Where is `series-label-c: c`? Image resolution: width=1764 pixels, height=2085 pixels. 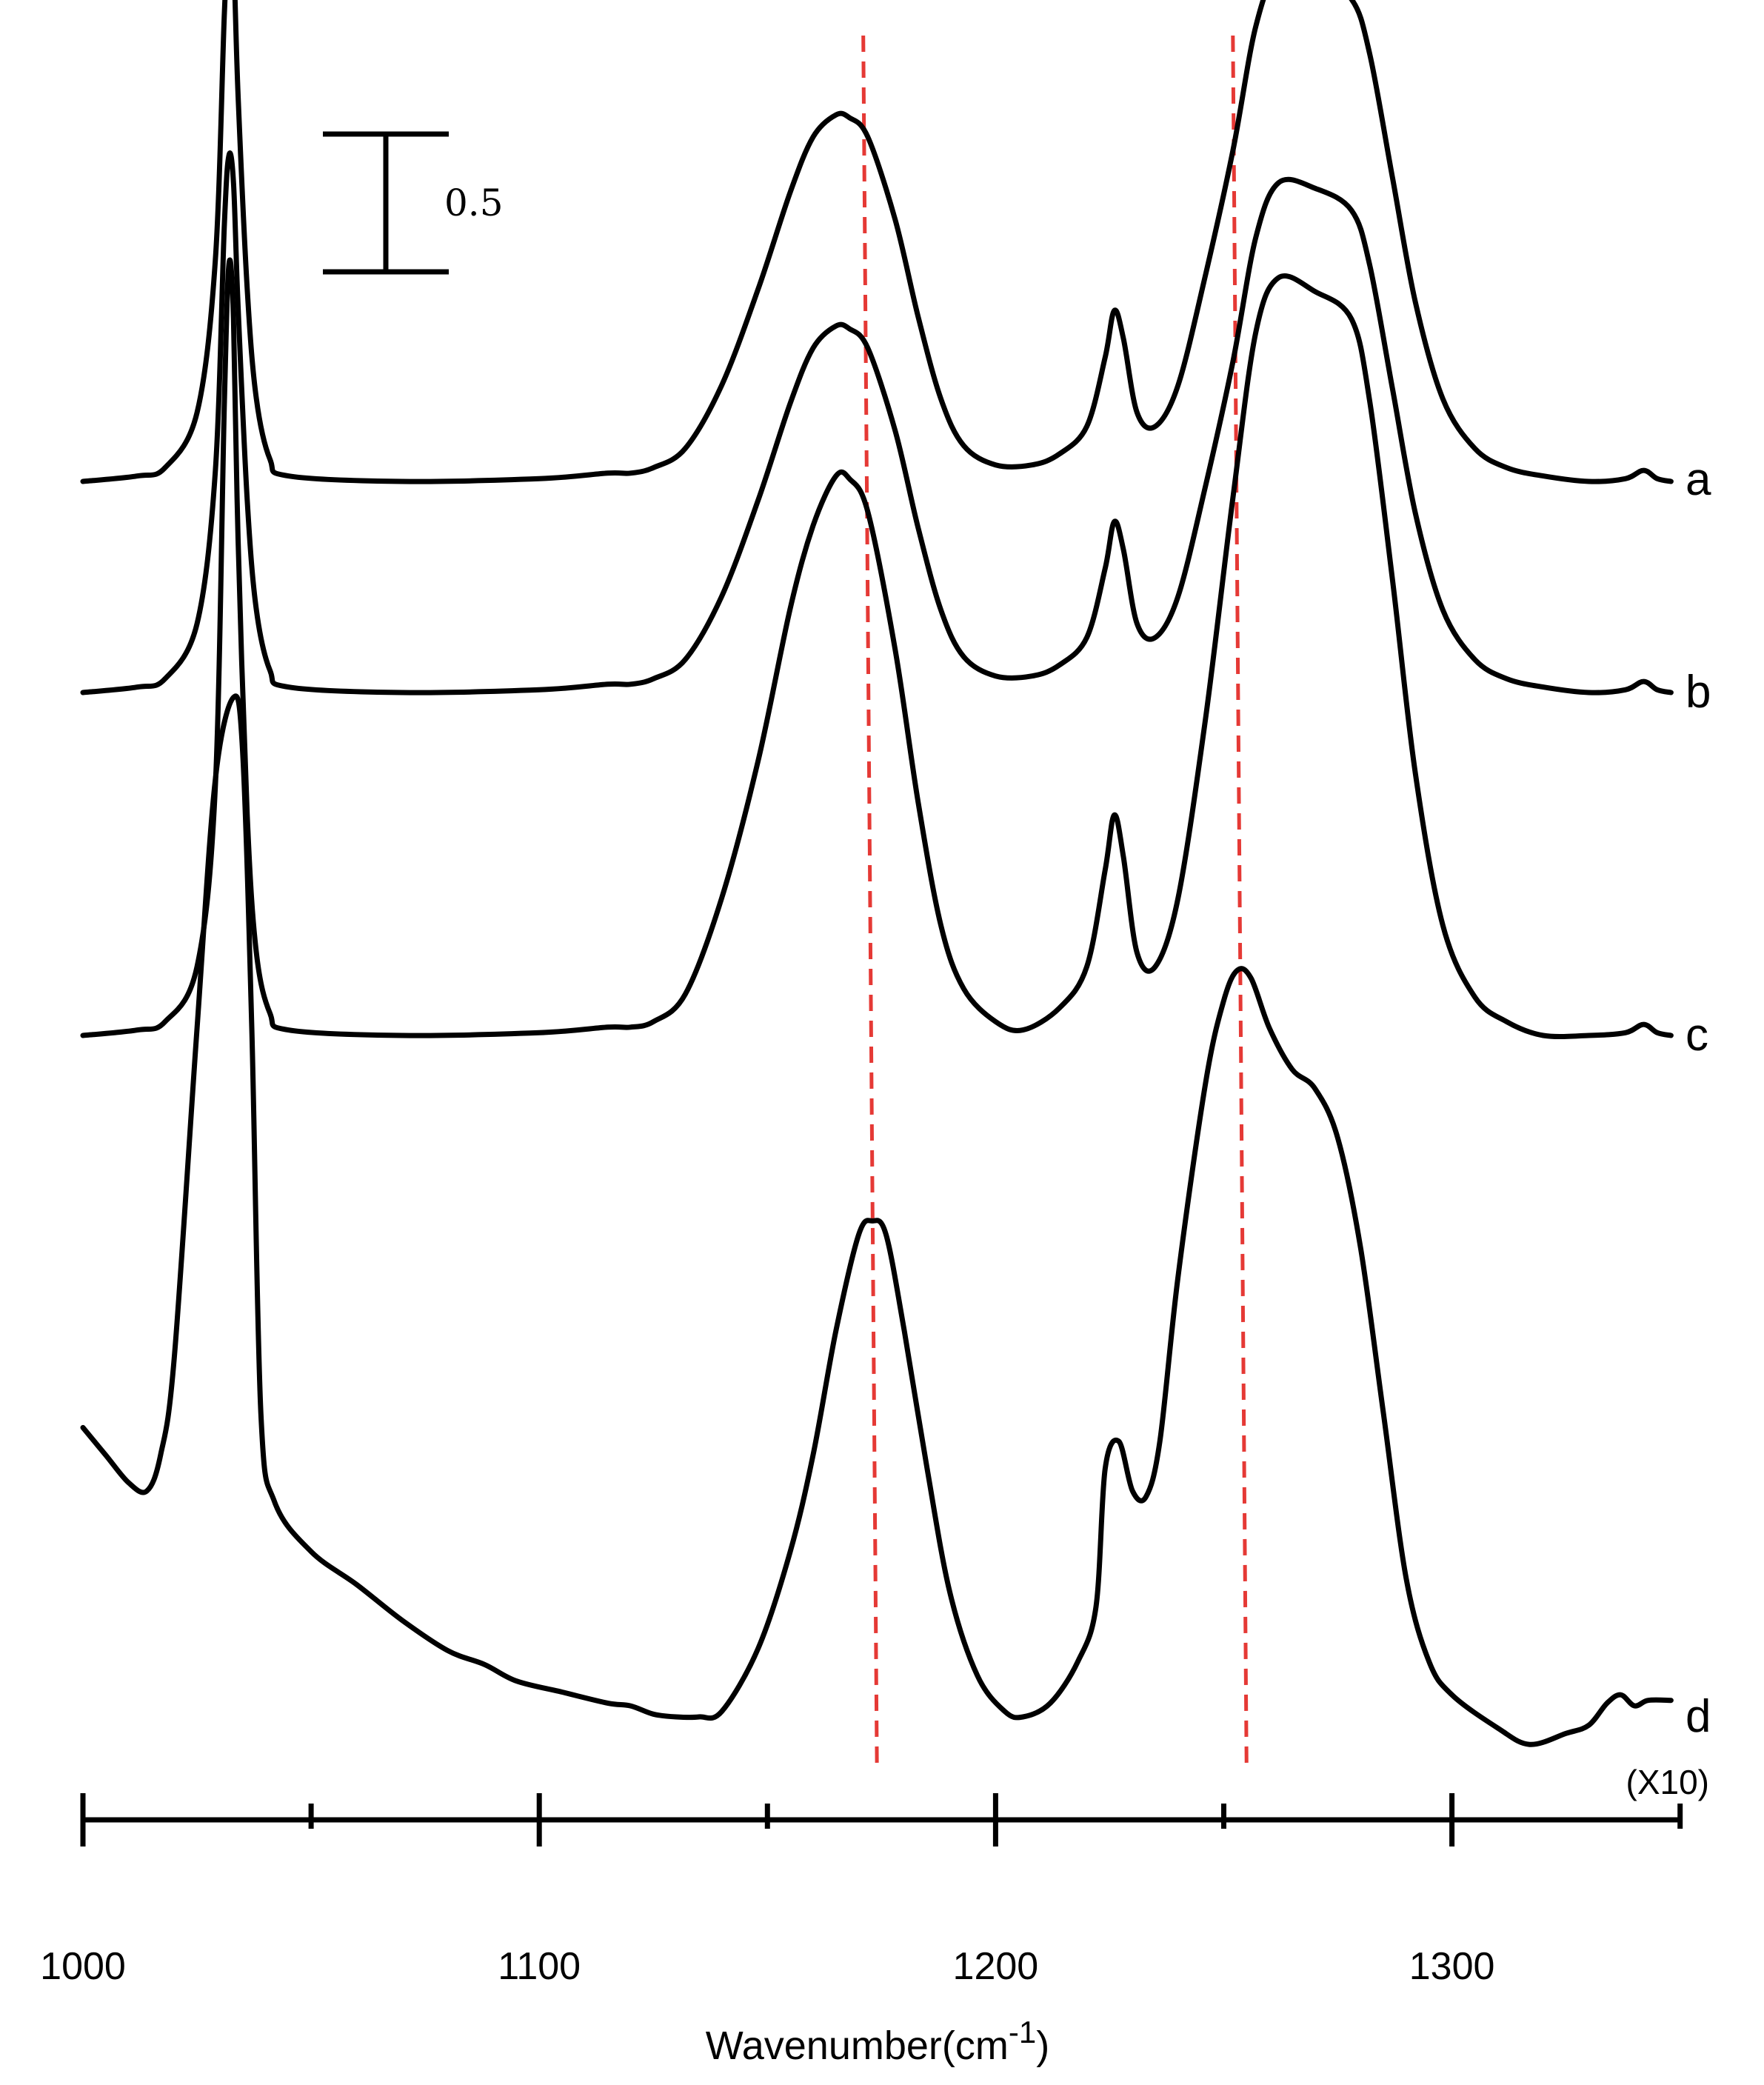
series-label-c: c is located at coordinates (1697, 1035).